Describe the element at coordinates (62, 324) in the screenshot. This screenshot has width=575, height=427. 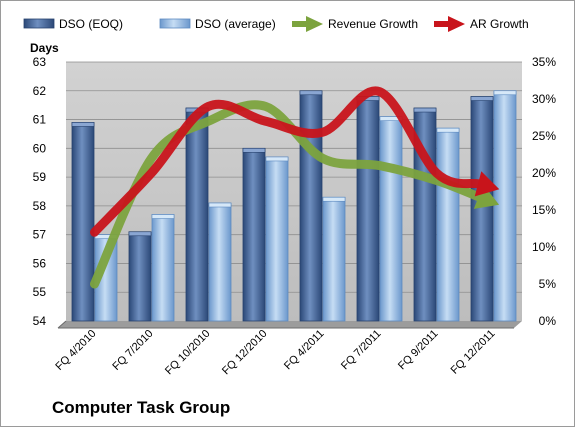
I see `left-depth-edge` at that location.